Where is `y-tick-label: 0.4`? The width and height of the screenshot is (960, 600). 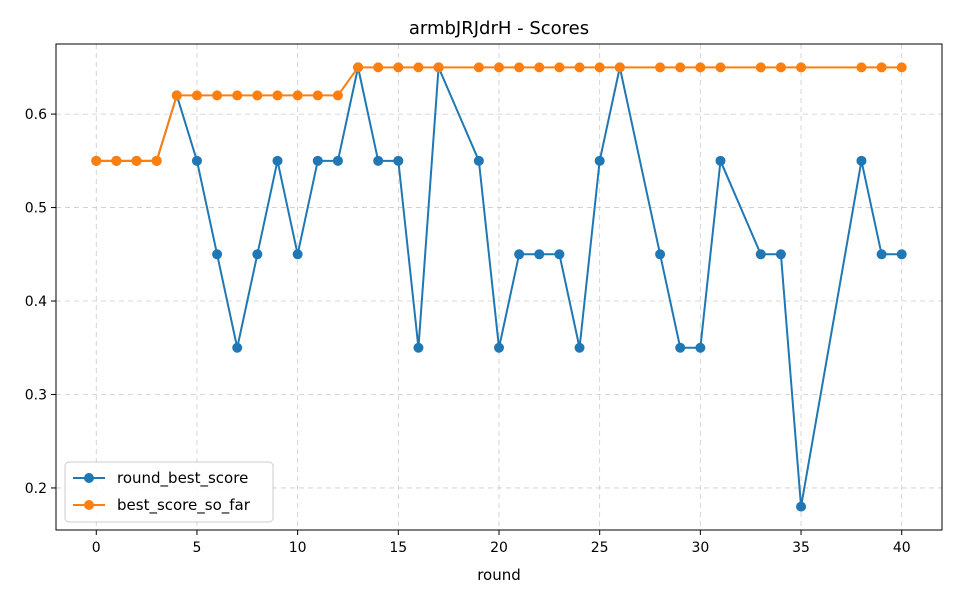 y-tick-label: 0.4 is located at coordinates (36, 302).